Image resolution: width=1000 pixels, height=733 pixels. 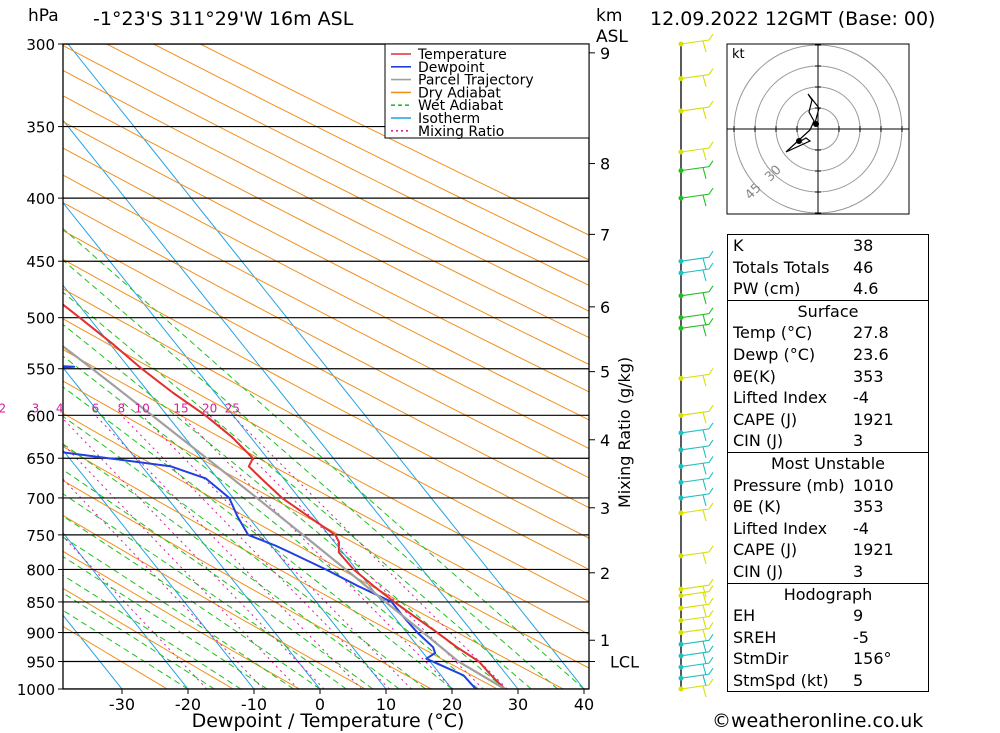 I want to click on mixing-ratio-label: 6, so click(x=95, y=408).